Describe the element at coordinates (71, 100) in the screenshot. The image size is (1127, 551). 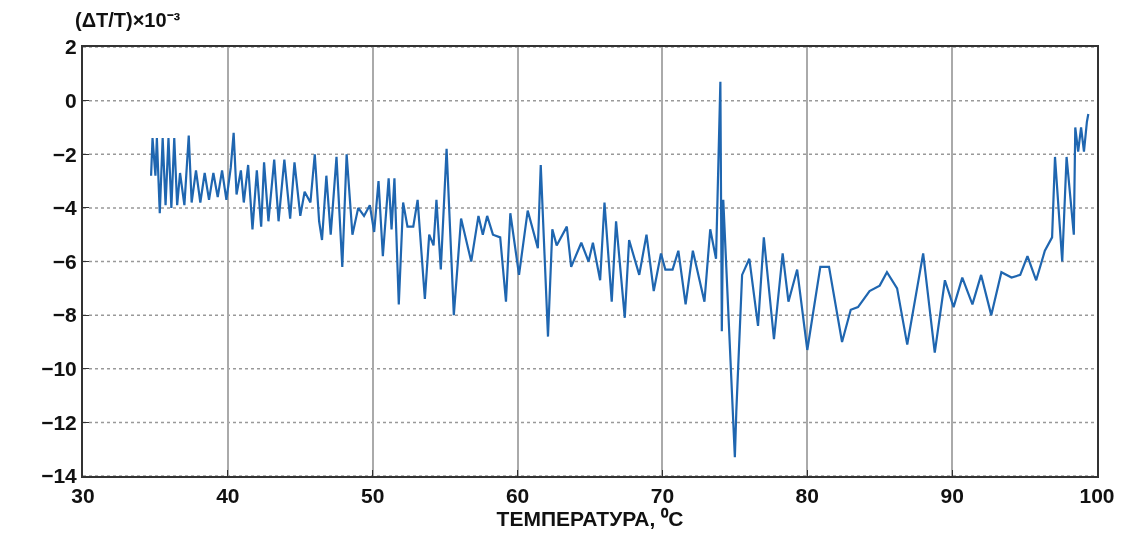
I see `y-tick-label: 0` at that location.